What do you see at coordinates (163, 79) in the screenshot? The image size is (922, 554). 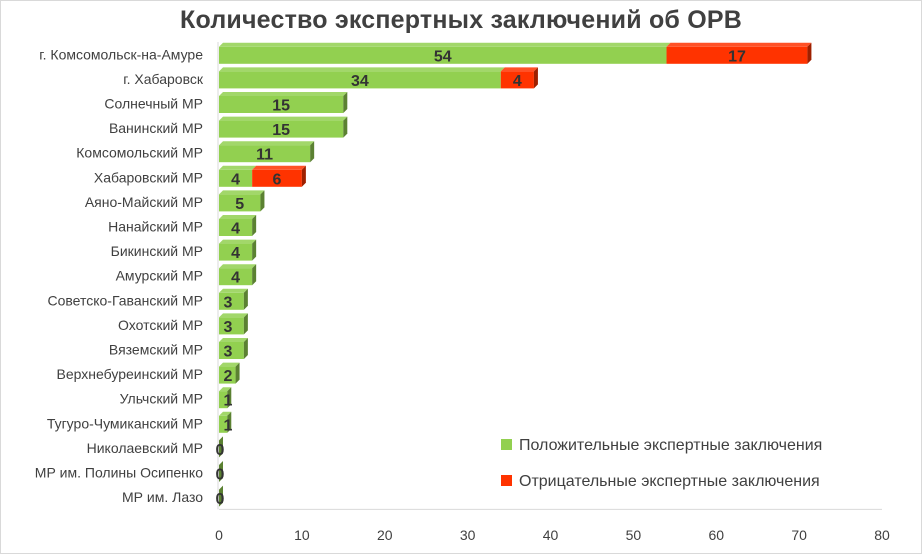 I see `category-label: г. Хабаровск` at bounding box center [163, 79].